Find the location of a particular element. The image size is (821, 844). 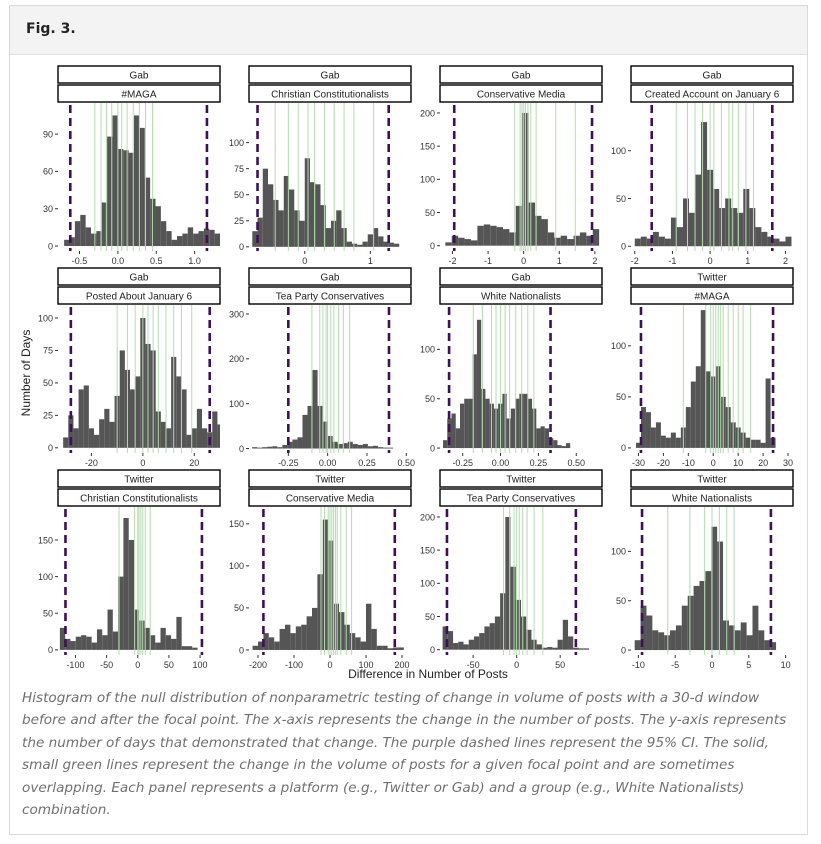

x-tick-label: -1 is located at coordinates (488, 261).